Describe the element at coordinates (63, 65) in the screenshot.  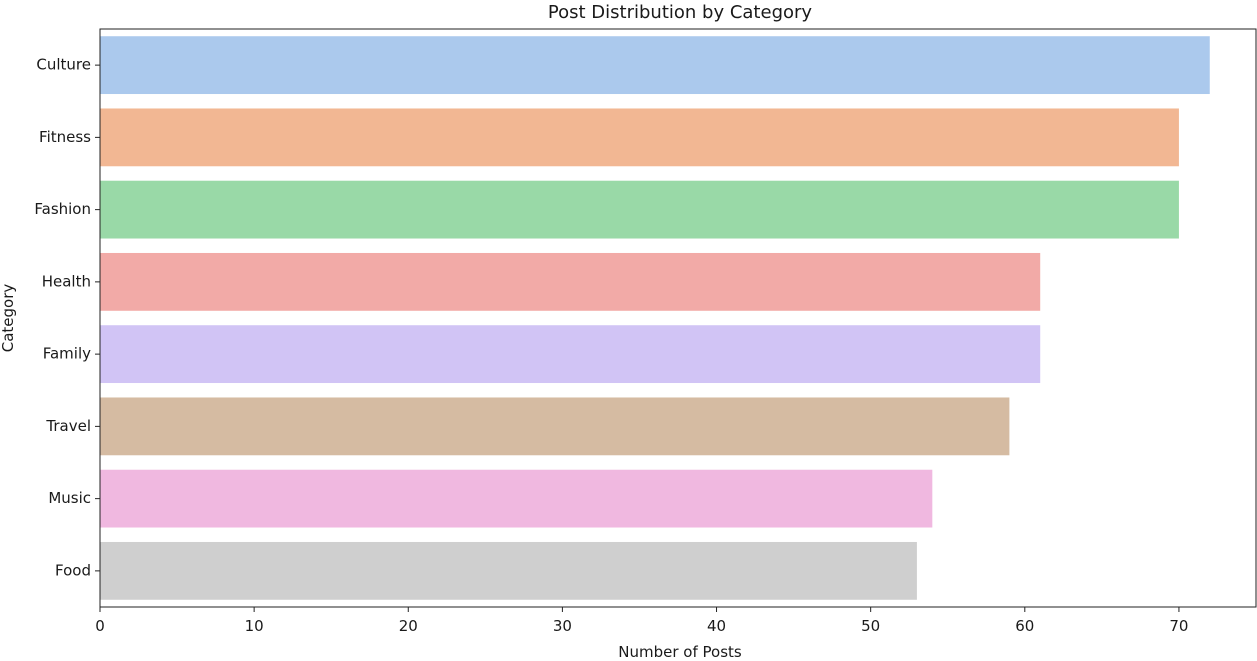
I see `y-tick-label-culture: Culture` at that location.